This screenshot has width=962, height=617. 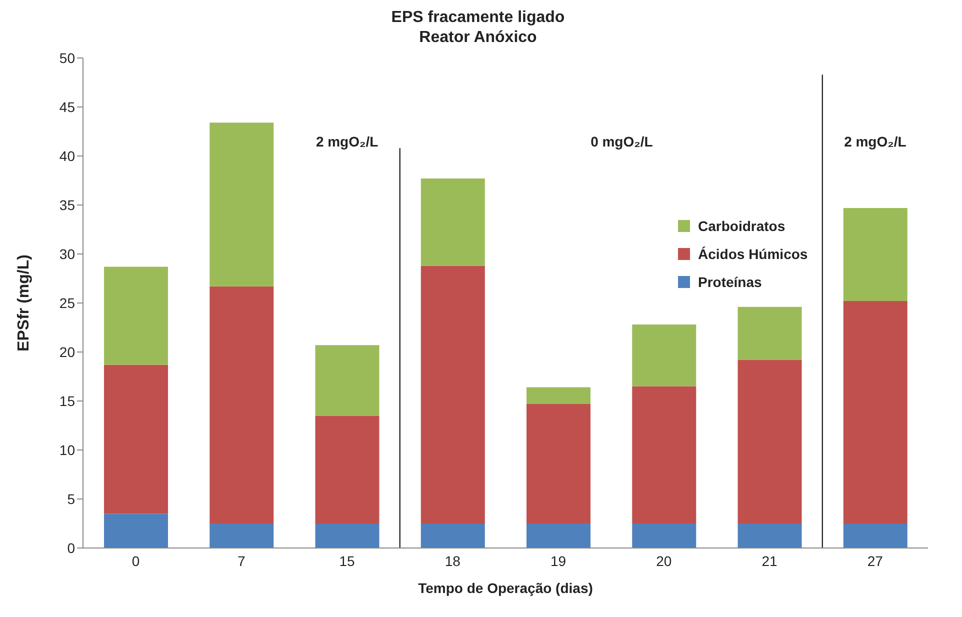 I want to click on y-tick-label: 5, so click(x=71, y=498).